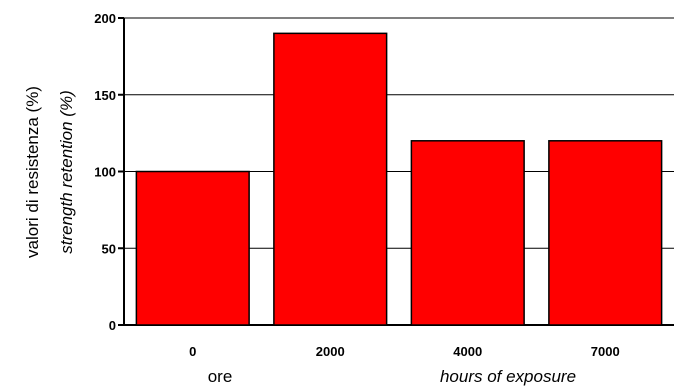 This screenshot has width=674, height=389. Describe the element at coordinates (605, 351) in the screenshot. I see `x-tick-label: 7000` at that location.